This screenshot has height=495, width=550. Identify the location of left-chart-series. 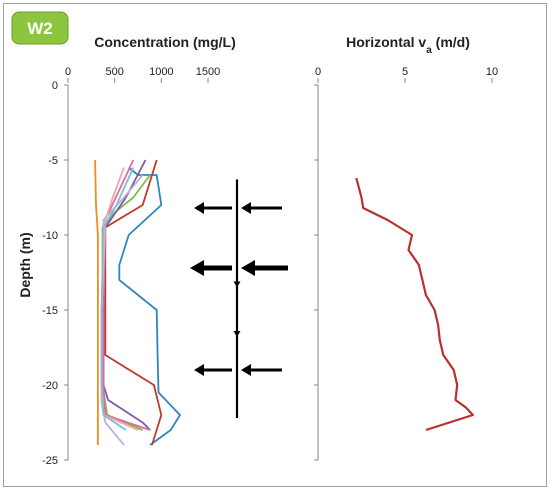
(137, 302).